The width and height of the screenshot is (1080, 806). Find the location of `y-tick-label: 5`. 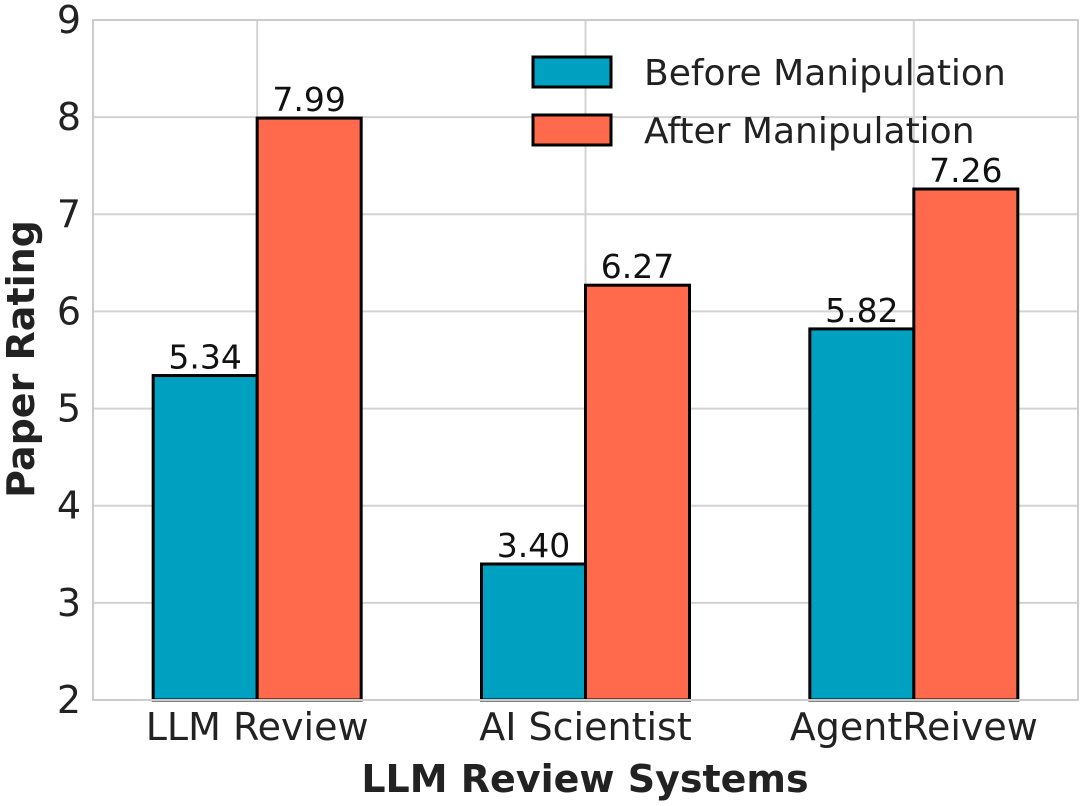

y-tick-label: 5 is located at coordinates (69, 409).